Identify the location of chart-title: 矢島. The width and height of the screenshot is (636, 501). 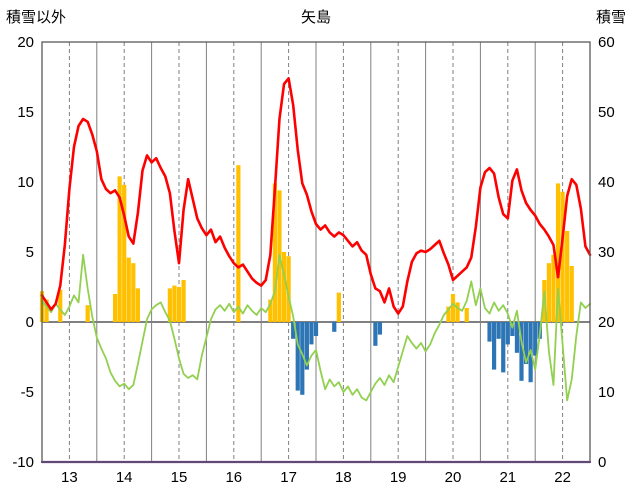
(315, 17).